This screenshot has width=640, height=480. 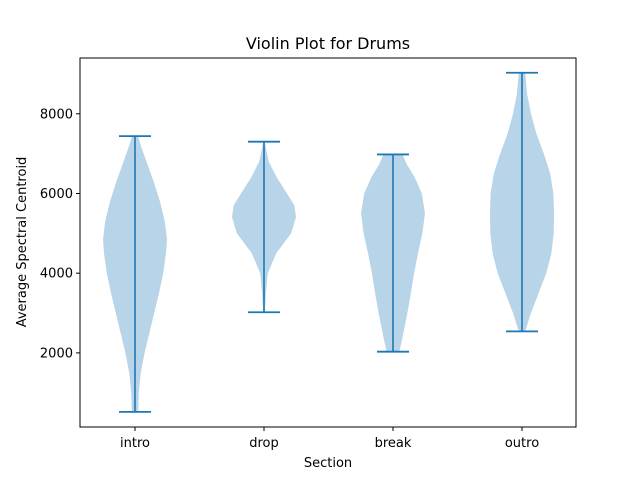 I want to click on y-axis: 2000 4000 6000 8000, so click(x=60, y=234).